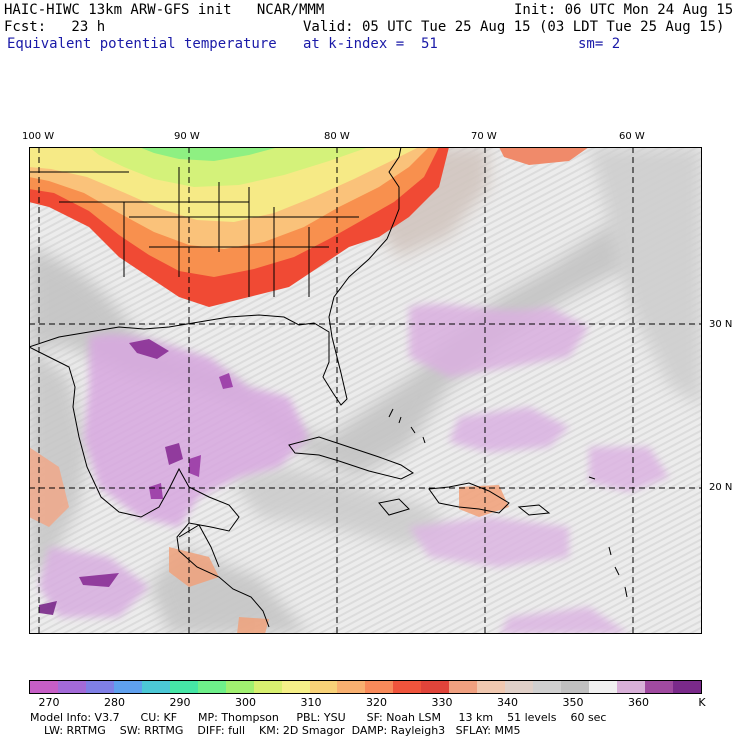 Image resolution: width=740 pixels, height=740 pixels. Describe the element at coordinates (721, 487) in the screenshot. I see `lat-label-20n: 20 N` at that location.